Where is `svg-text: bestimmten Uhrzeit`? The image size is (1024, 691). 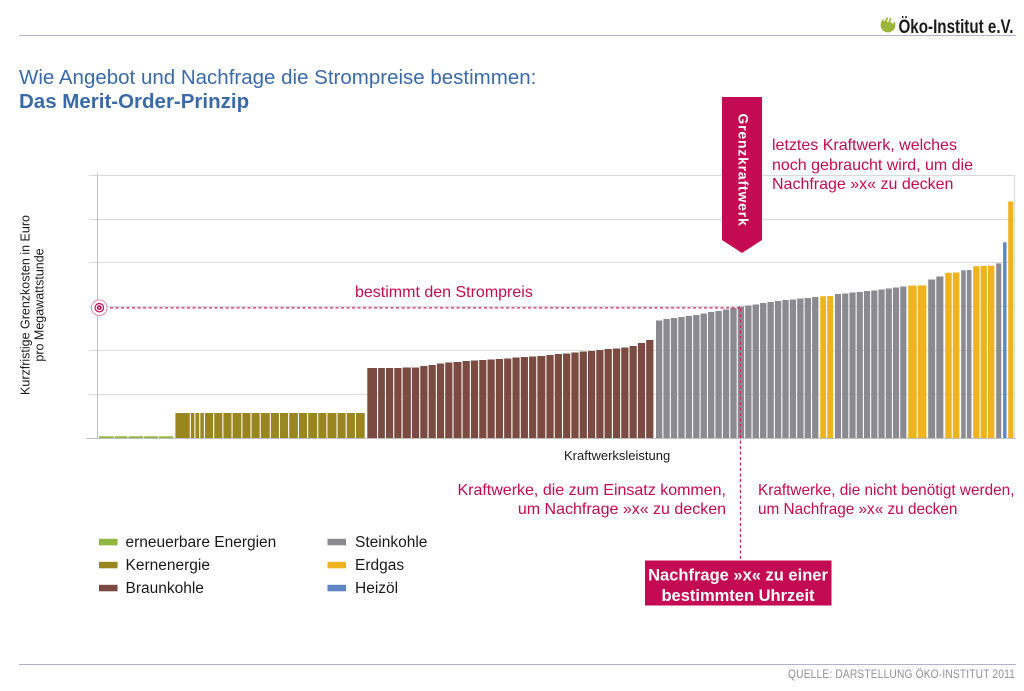 svg-text: bestimmten Uhrzeit is located at coordinates (738, 596).